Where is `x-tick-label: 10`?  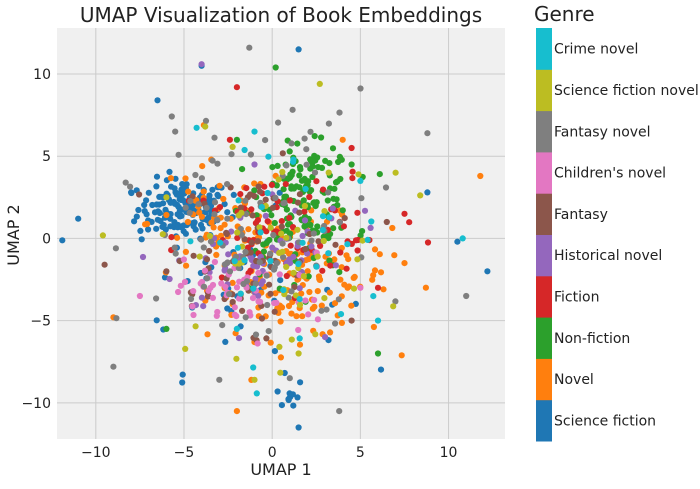
x-tick-label: 10 is located at coordinates (449, 453).